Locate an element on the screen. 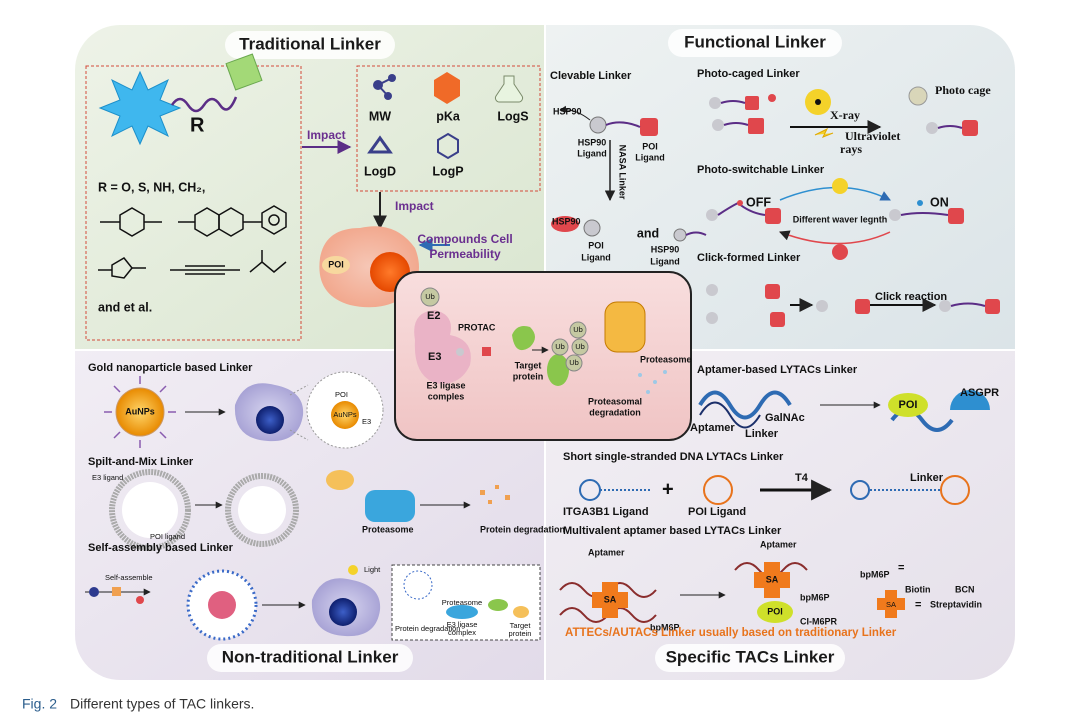  dashed-box is located at coordinates (448, 128).